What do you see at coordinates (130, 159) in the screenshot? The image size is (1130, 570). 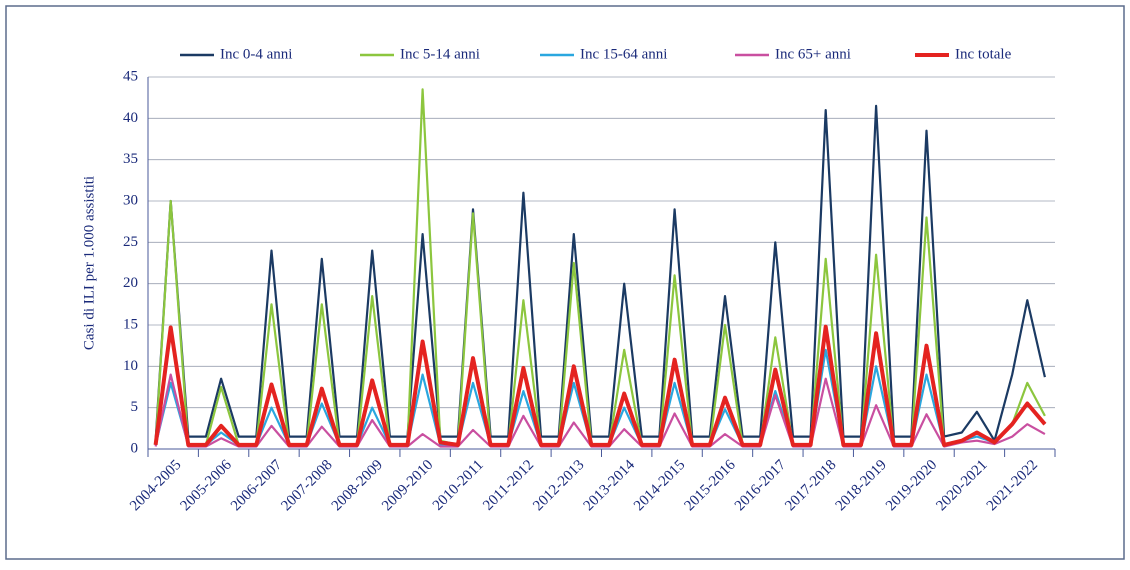 I see `y-tick-label: 35` at bounding box center [130, 159].